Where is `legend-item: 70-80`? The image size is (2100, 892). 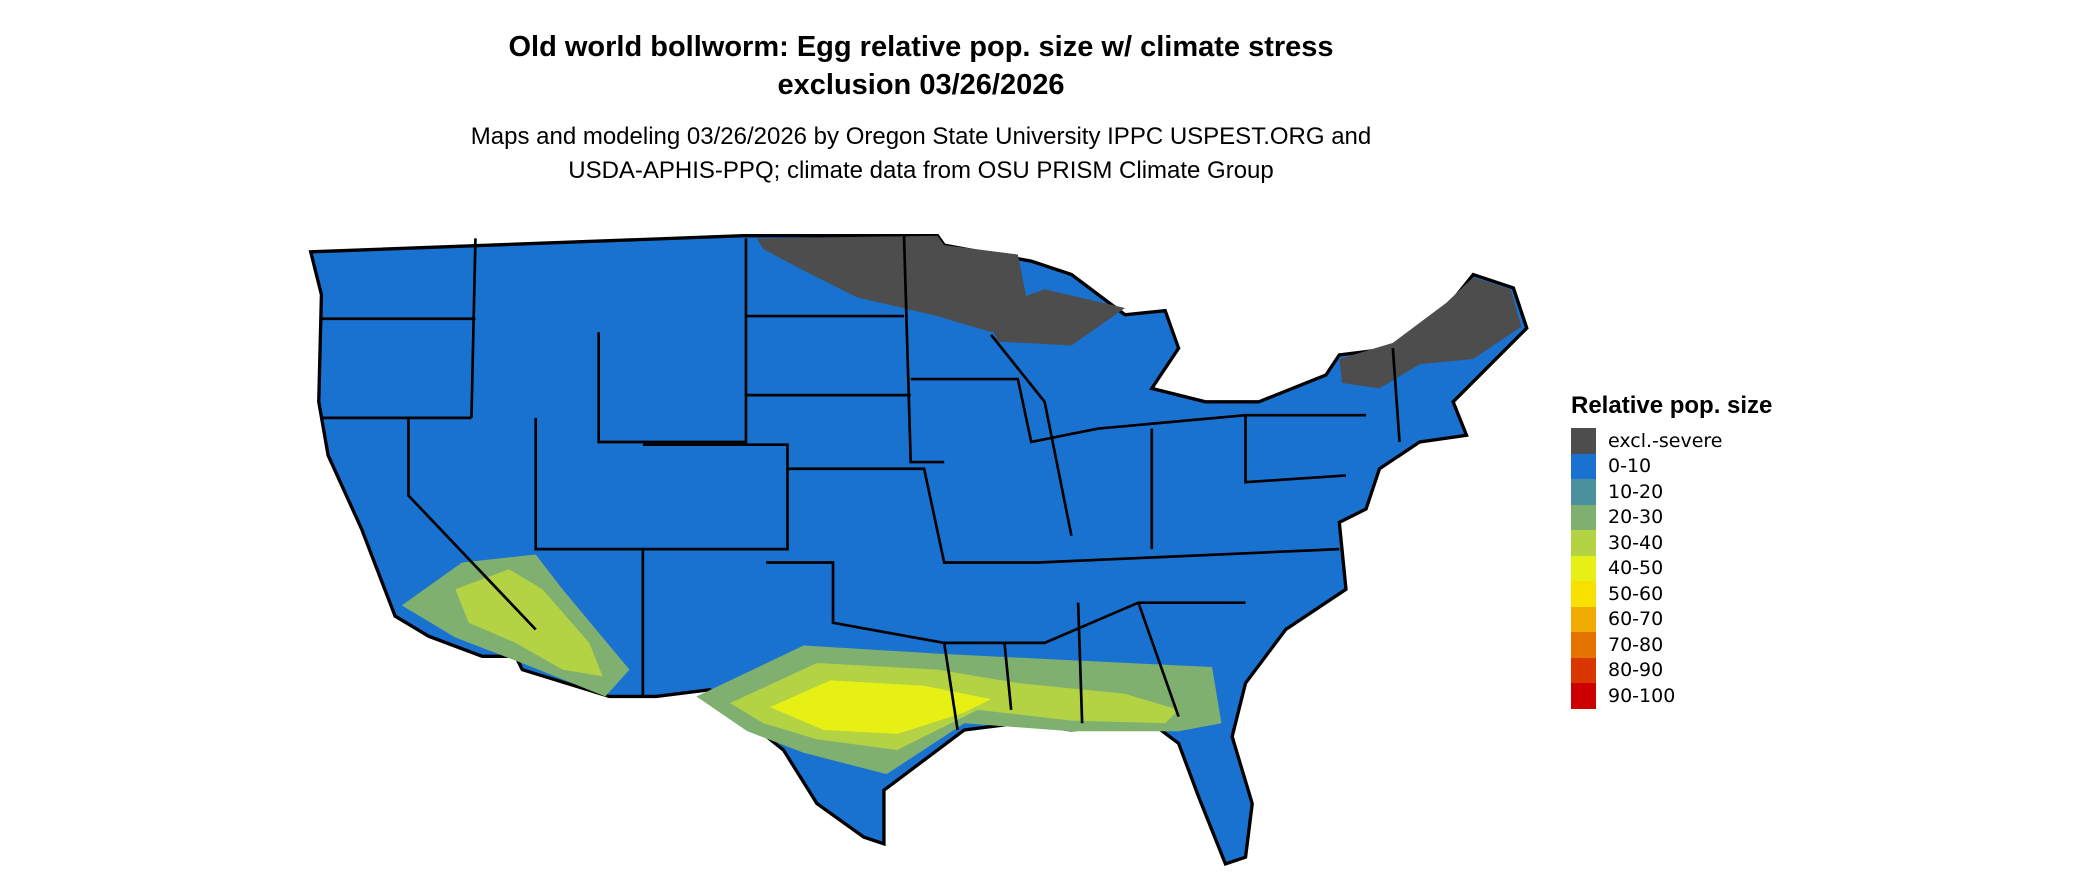 legend-item: 70-80 is located at coordinates (1671, 645).